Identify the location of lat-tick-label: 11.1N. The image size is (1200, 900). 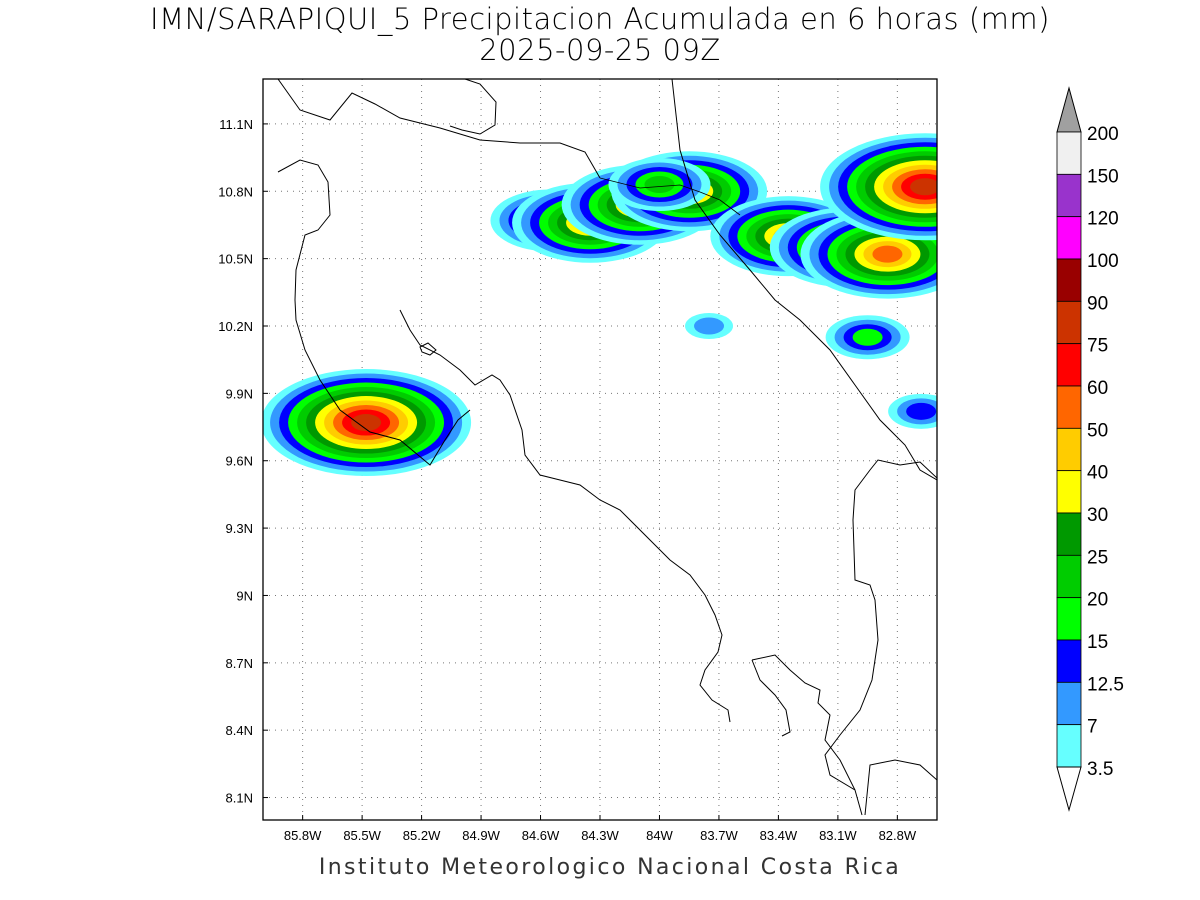
(236, 124).